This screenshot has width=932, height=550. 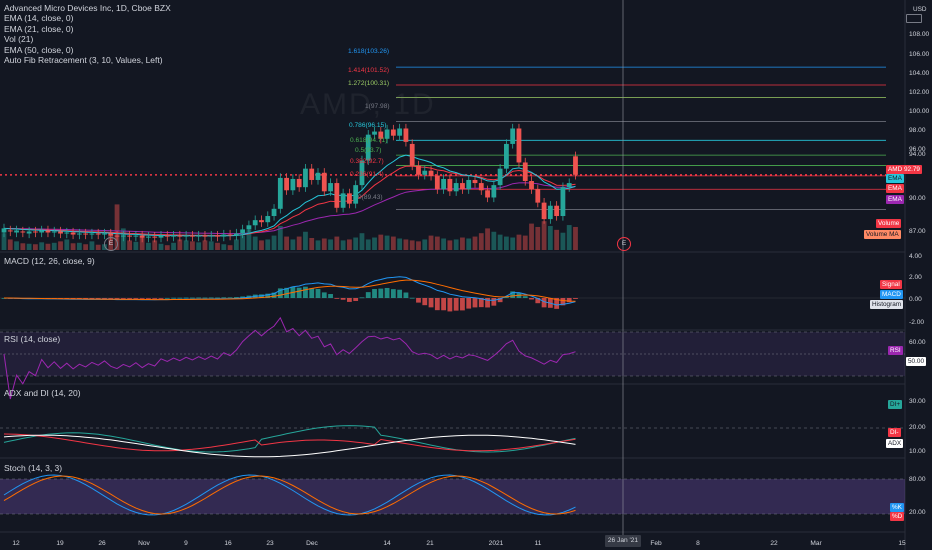 I want to click on time-label: Dec, so click(x=312, y=543).